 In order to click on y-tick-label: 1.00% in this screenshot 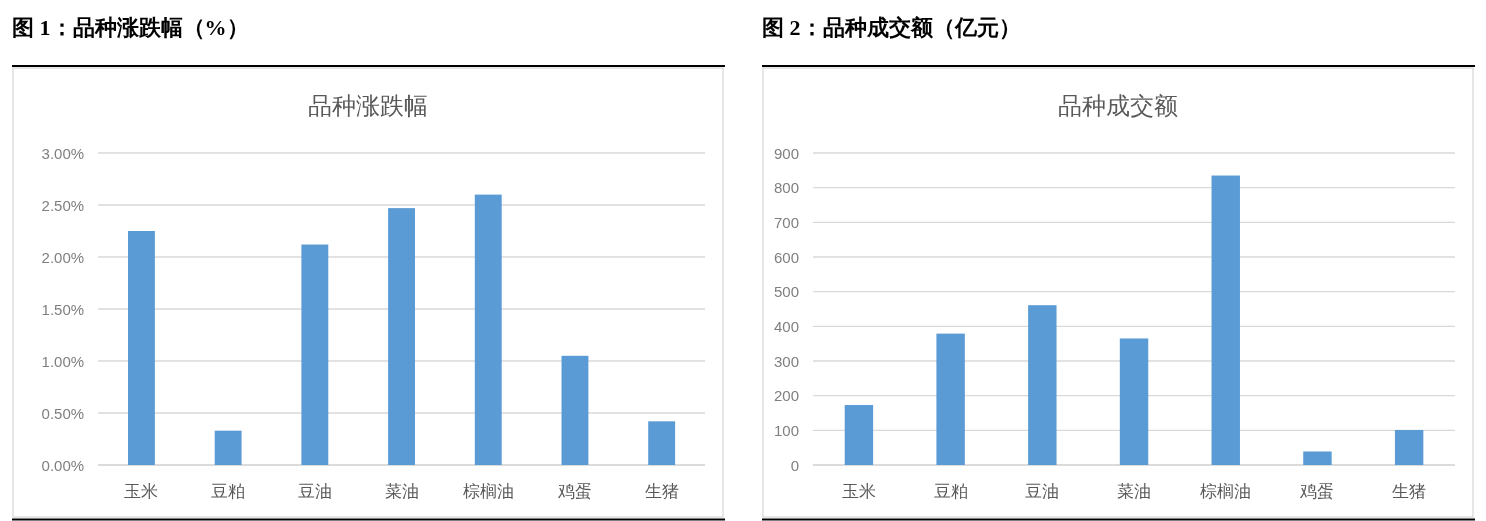, I will do `click(63, 361)`.